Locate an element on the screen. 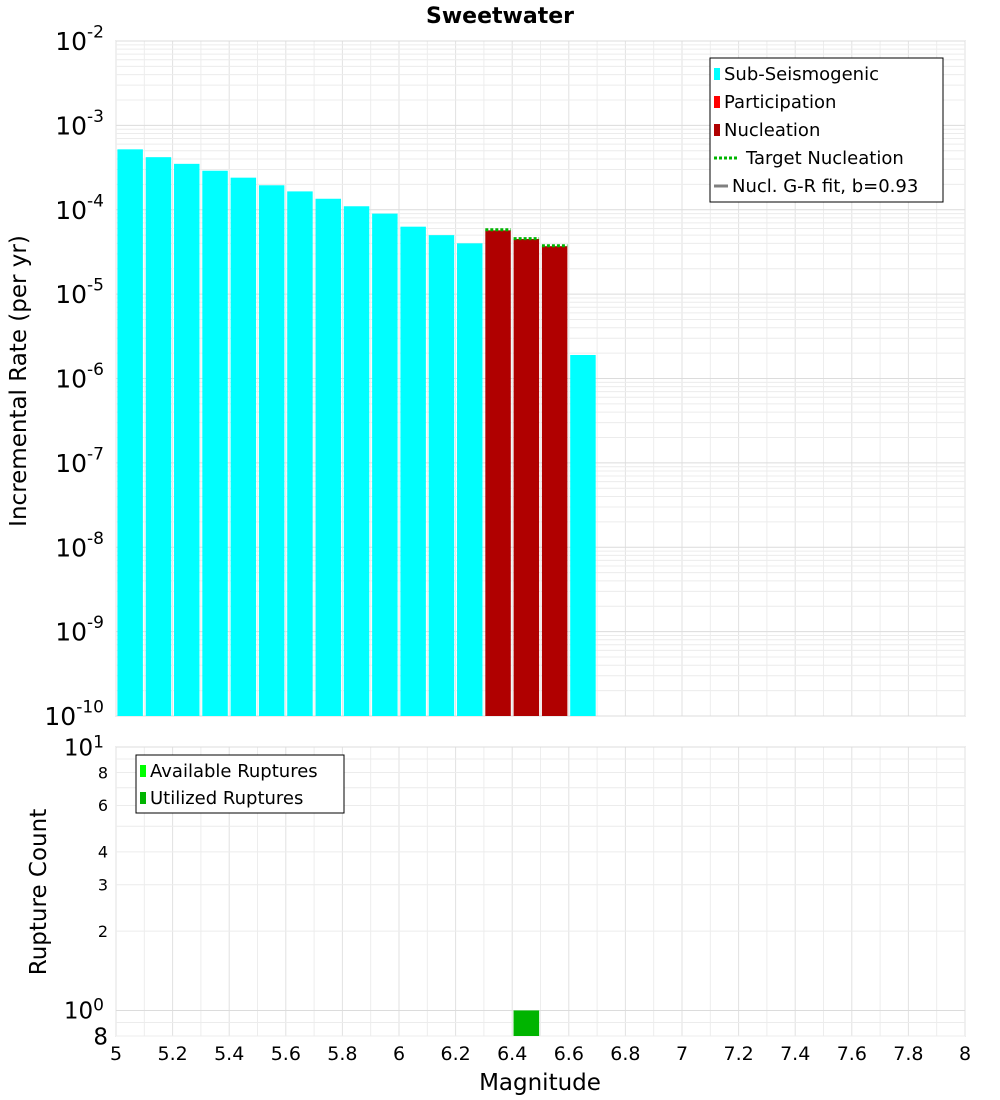 This screenshot has width=1000, height=1100. x-tick-label: 7 is located at coordinates (682, 1054).